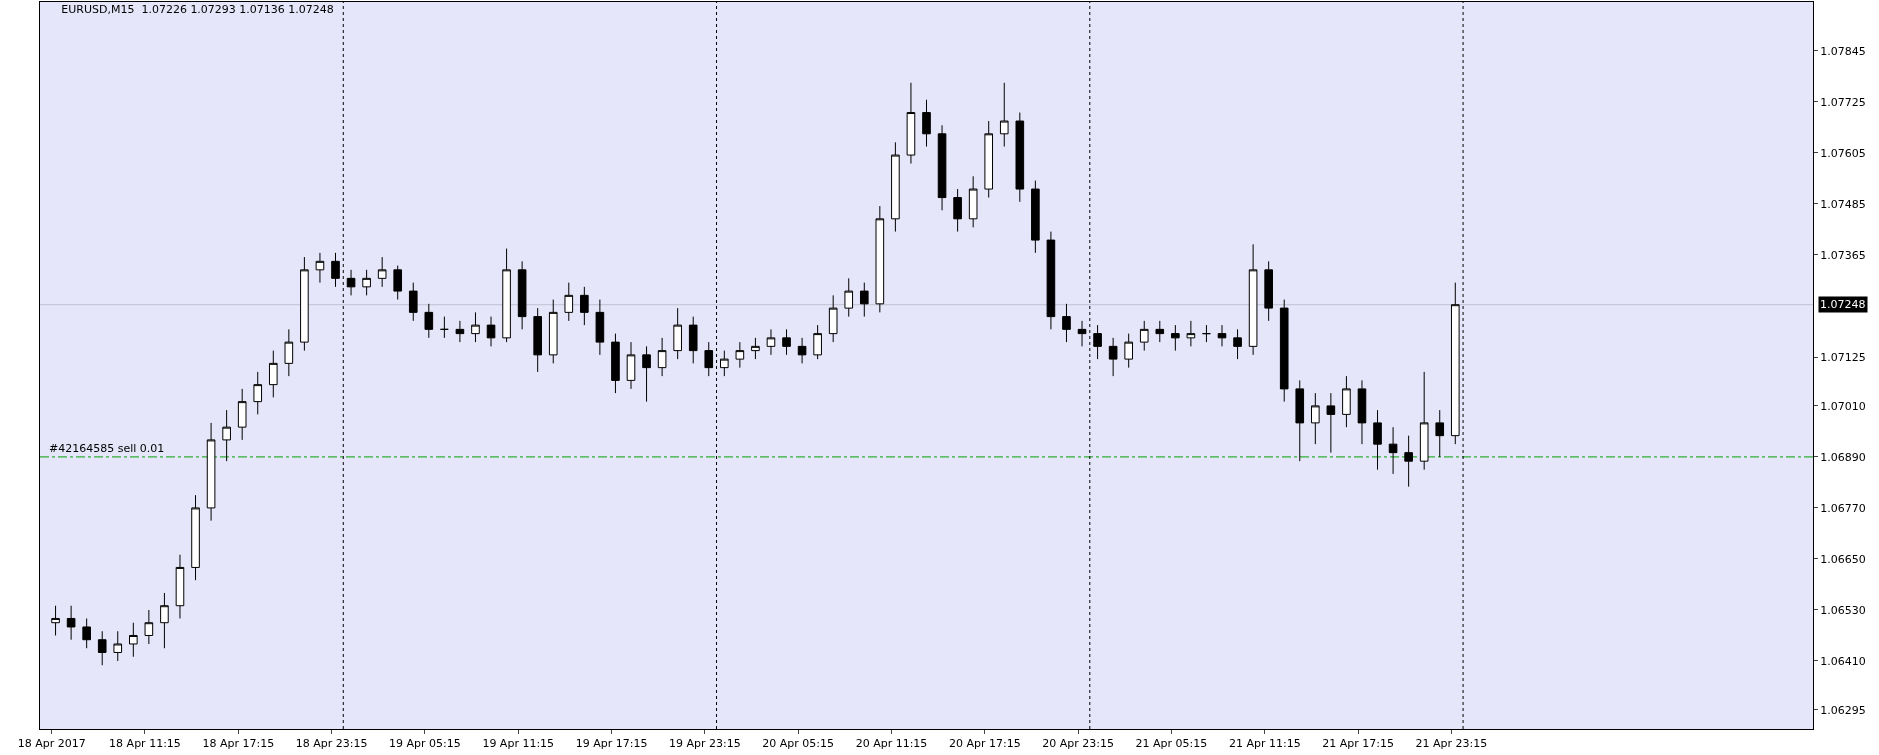 Image resolution: width=1879 pixels, height=755 pixels. What do you see at coordinates (1843, 51) in the screenshot?
I see `y-tick-label: 1.07845` at bounding box center [1843, 51].